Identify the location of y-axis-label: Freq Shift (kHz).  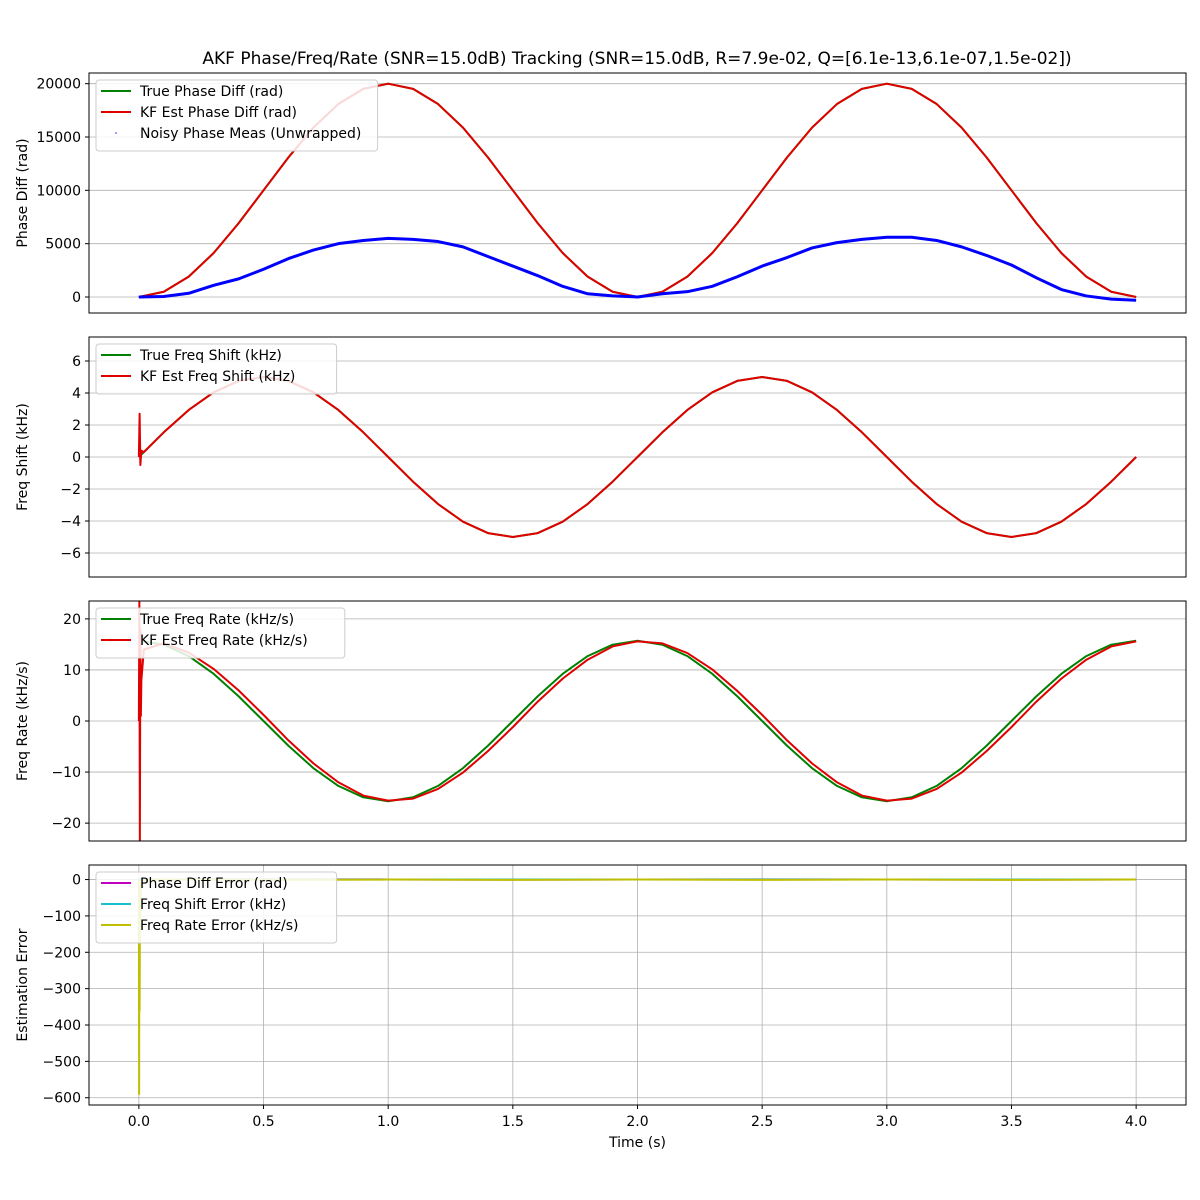
(23, 457).